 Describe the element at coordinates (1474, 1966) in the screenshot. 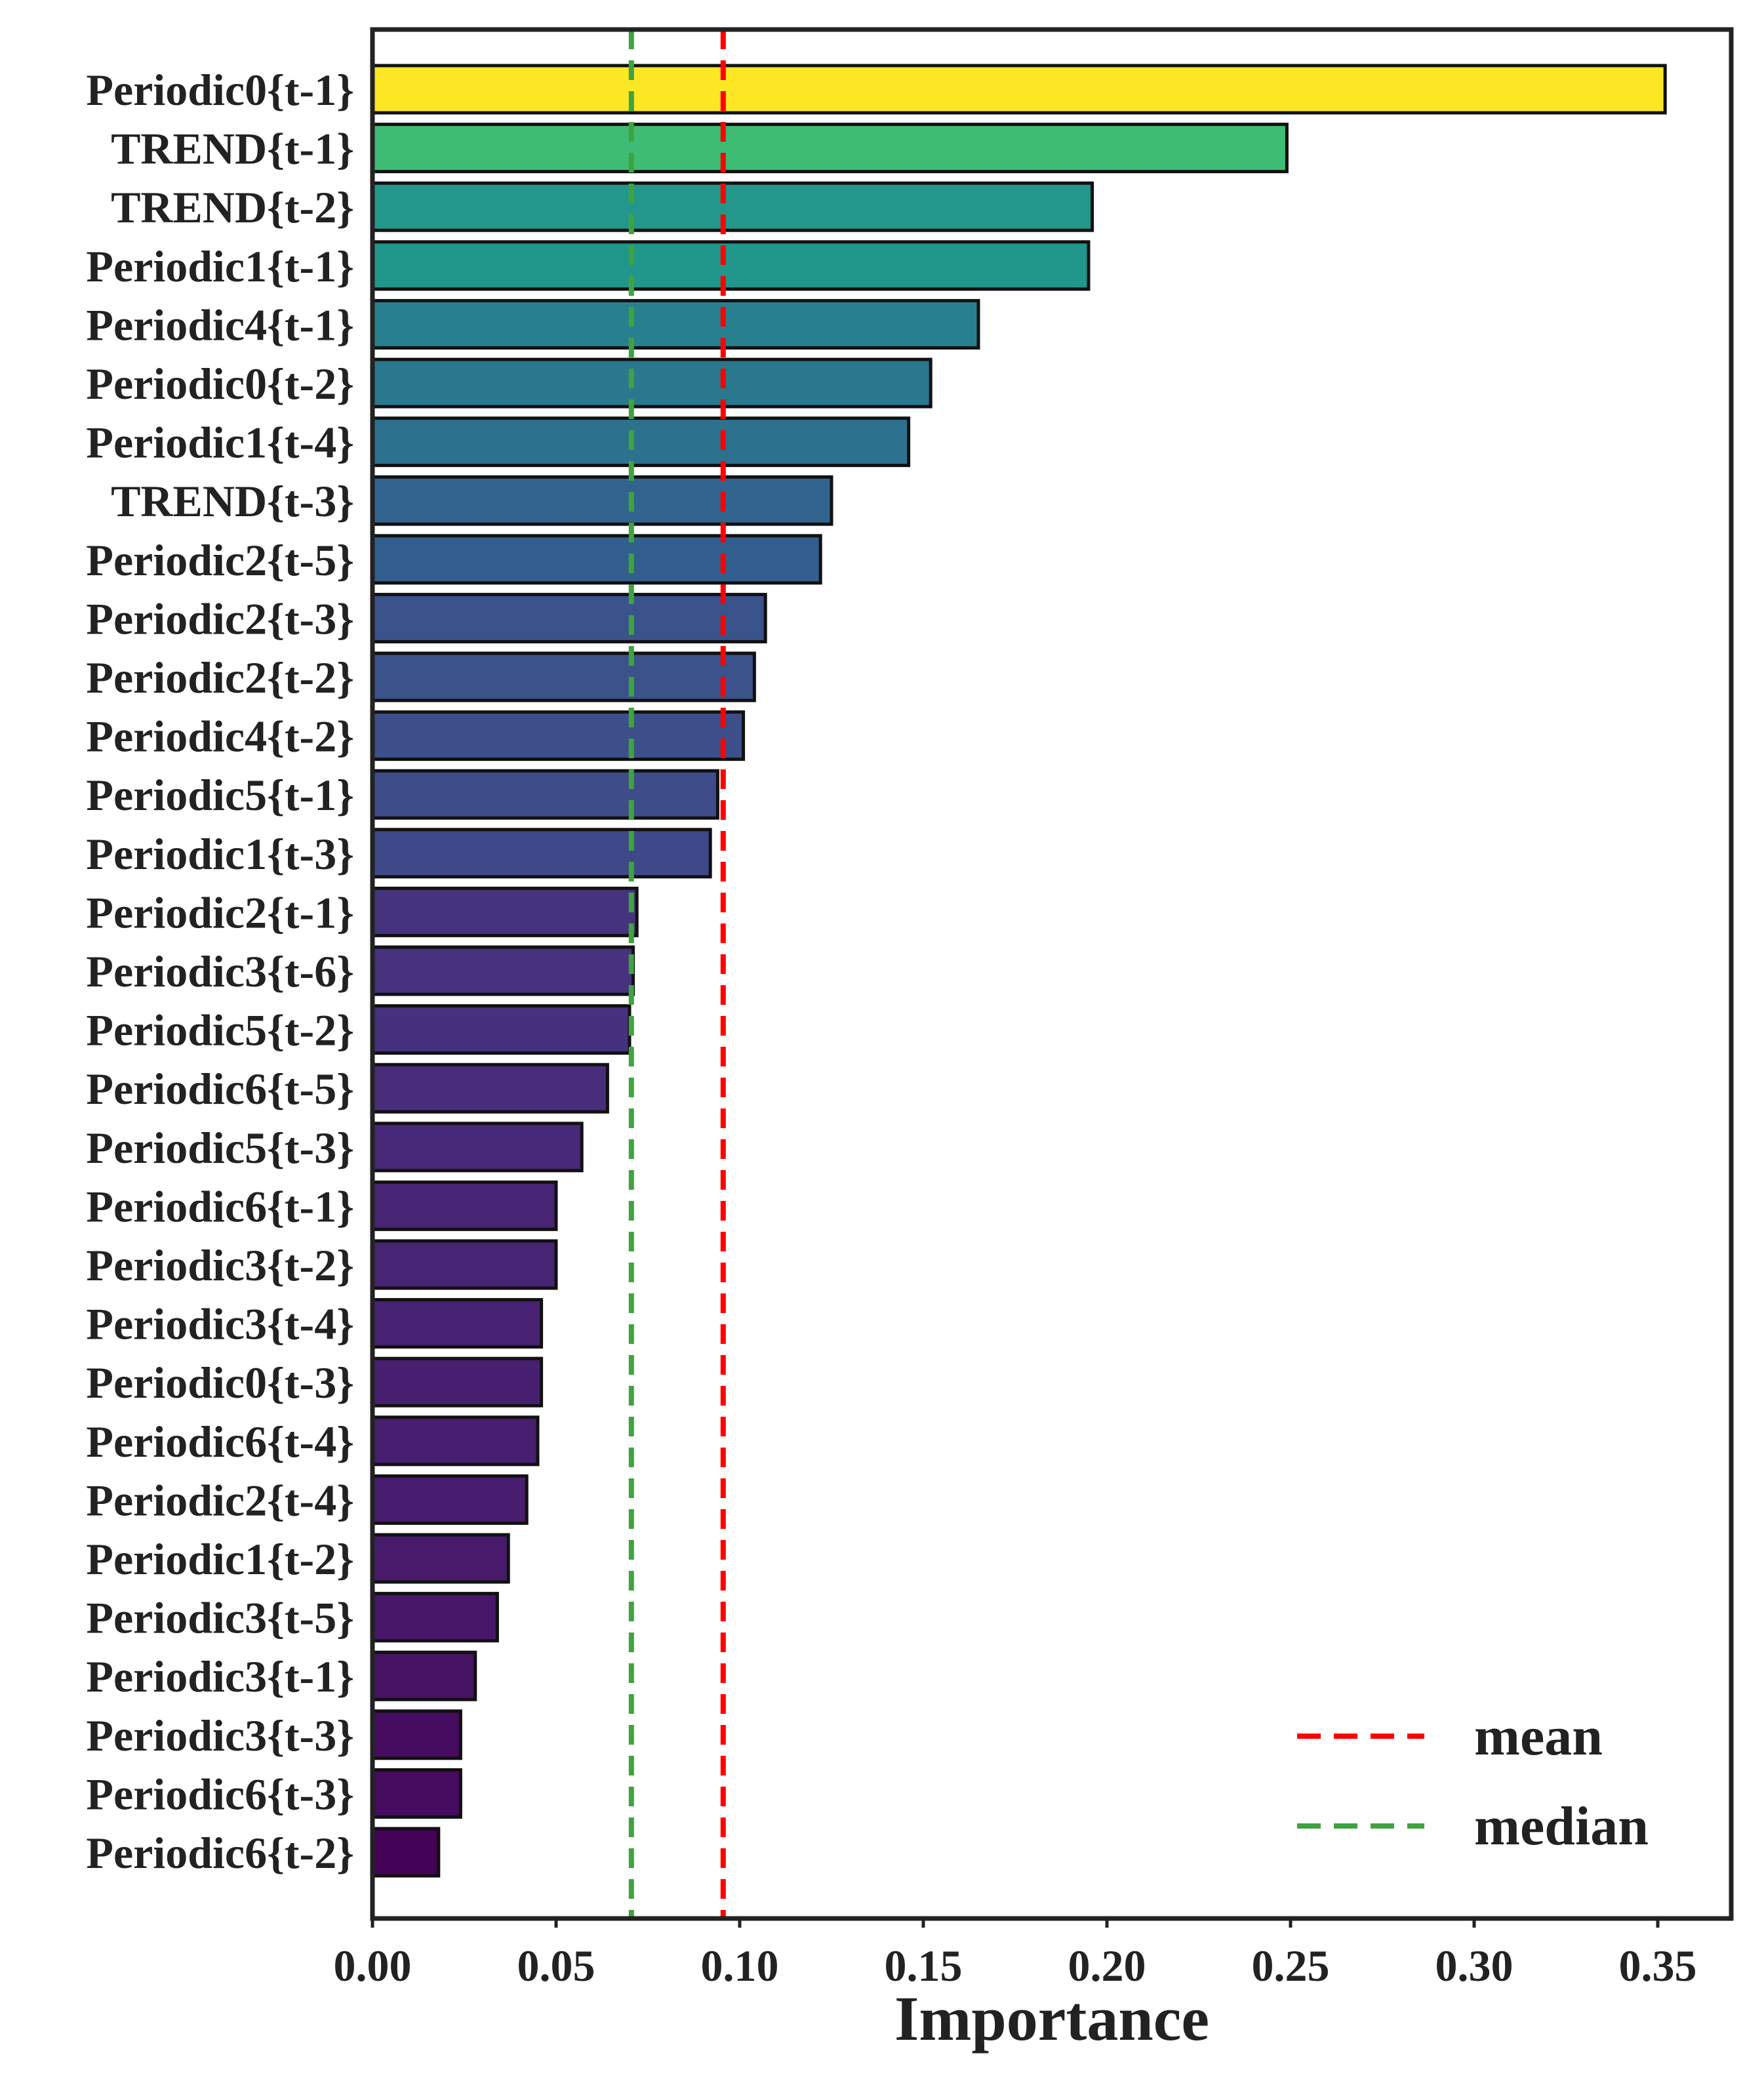

I see `x-tick-label: 0.30` at that location.